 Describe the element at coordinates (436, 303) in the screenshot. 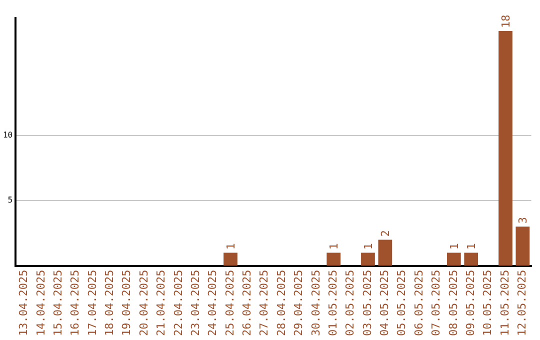

I see `x-tick-label: 07.05.2025` at that location.